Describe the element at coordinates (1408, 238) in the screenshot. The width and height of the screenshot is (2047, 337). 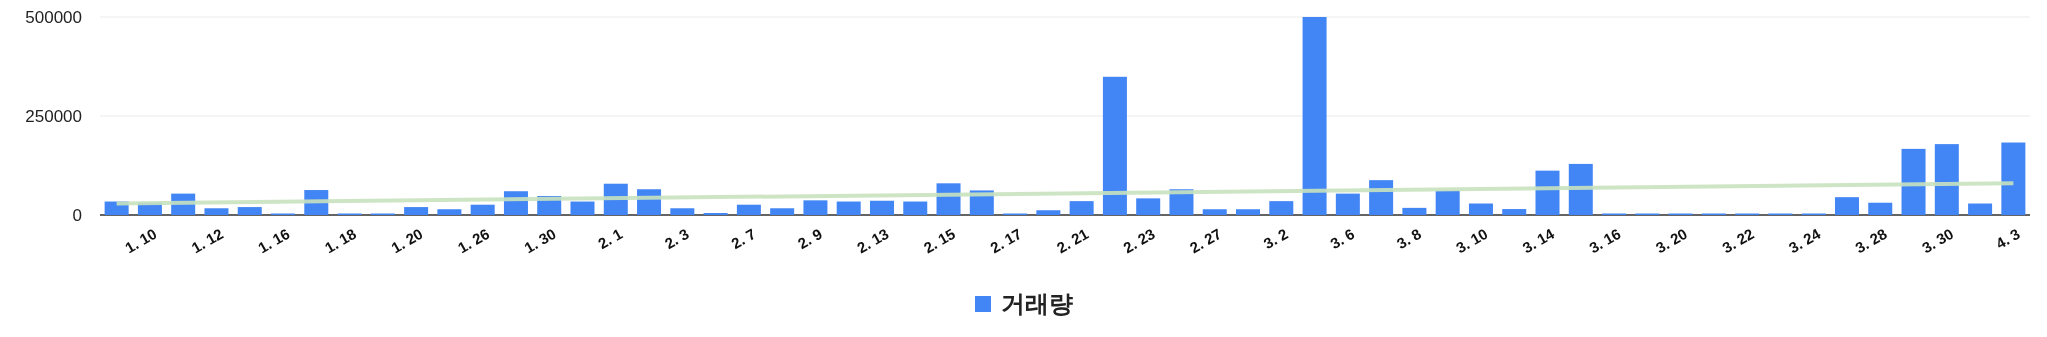
I see `x-tick-label: 3. 8` at that location.